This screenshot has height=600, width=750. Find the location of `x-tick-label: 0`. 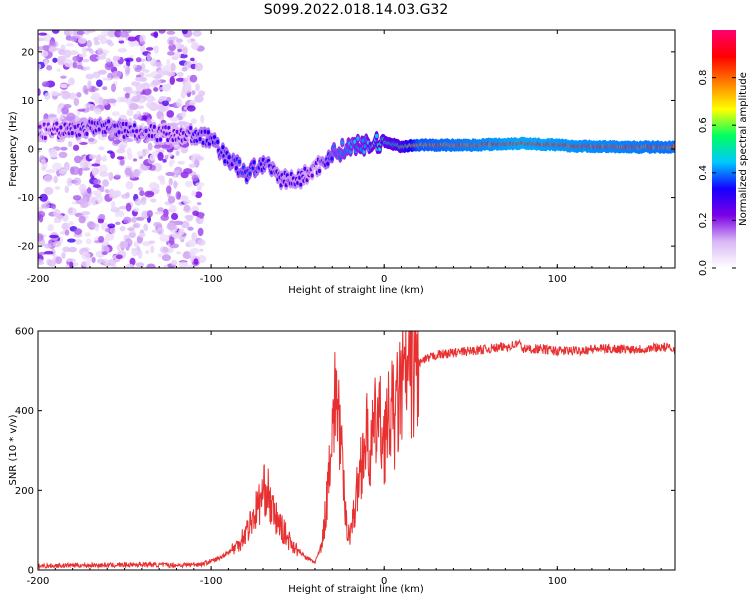

x-tick-label: 0 is located at coordinates (384, 279).